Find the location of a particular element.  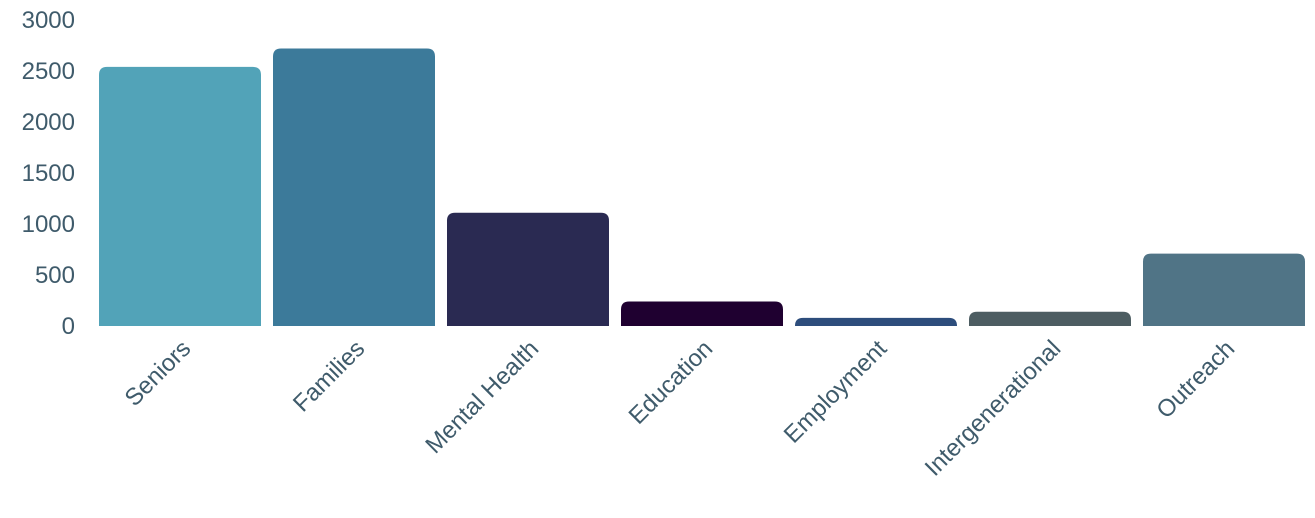

x-tick-label: Seniors is located at coordinates (158, 373).